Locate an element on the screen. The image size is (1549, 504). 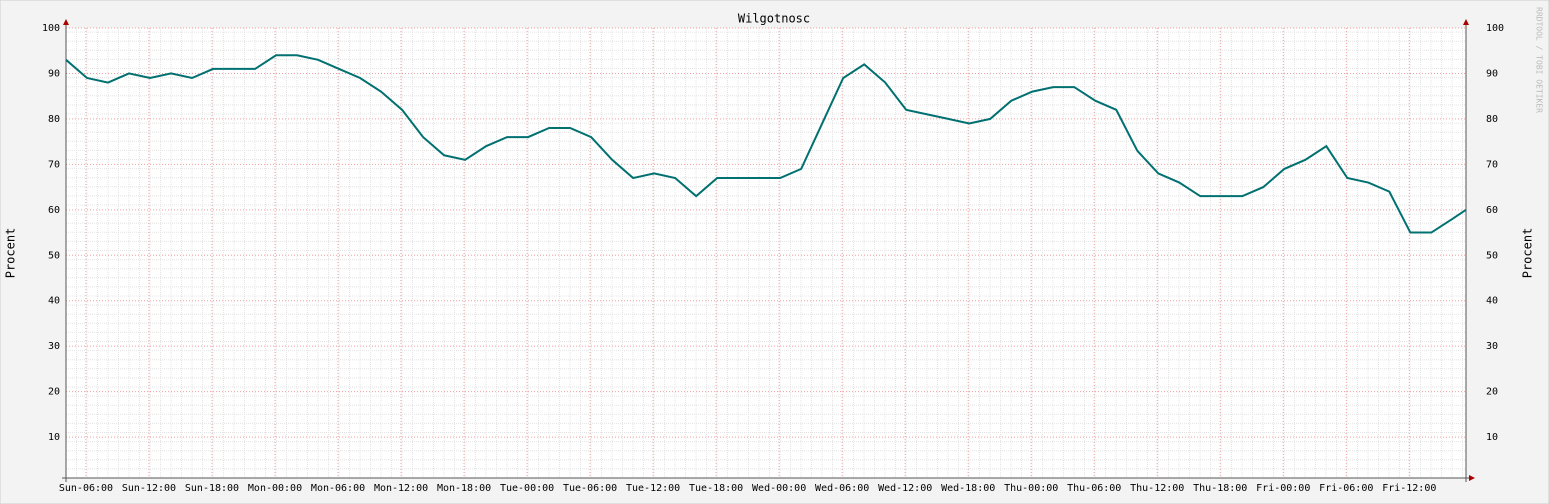
y2-axis-label: Procent is located at coordinates (1528, 253).